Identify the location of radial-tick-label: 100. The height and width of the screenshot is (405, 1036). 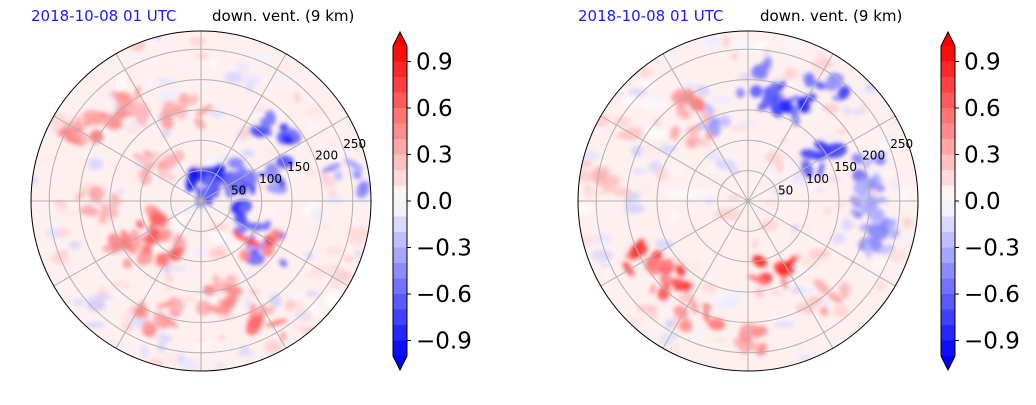
(270, 179).